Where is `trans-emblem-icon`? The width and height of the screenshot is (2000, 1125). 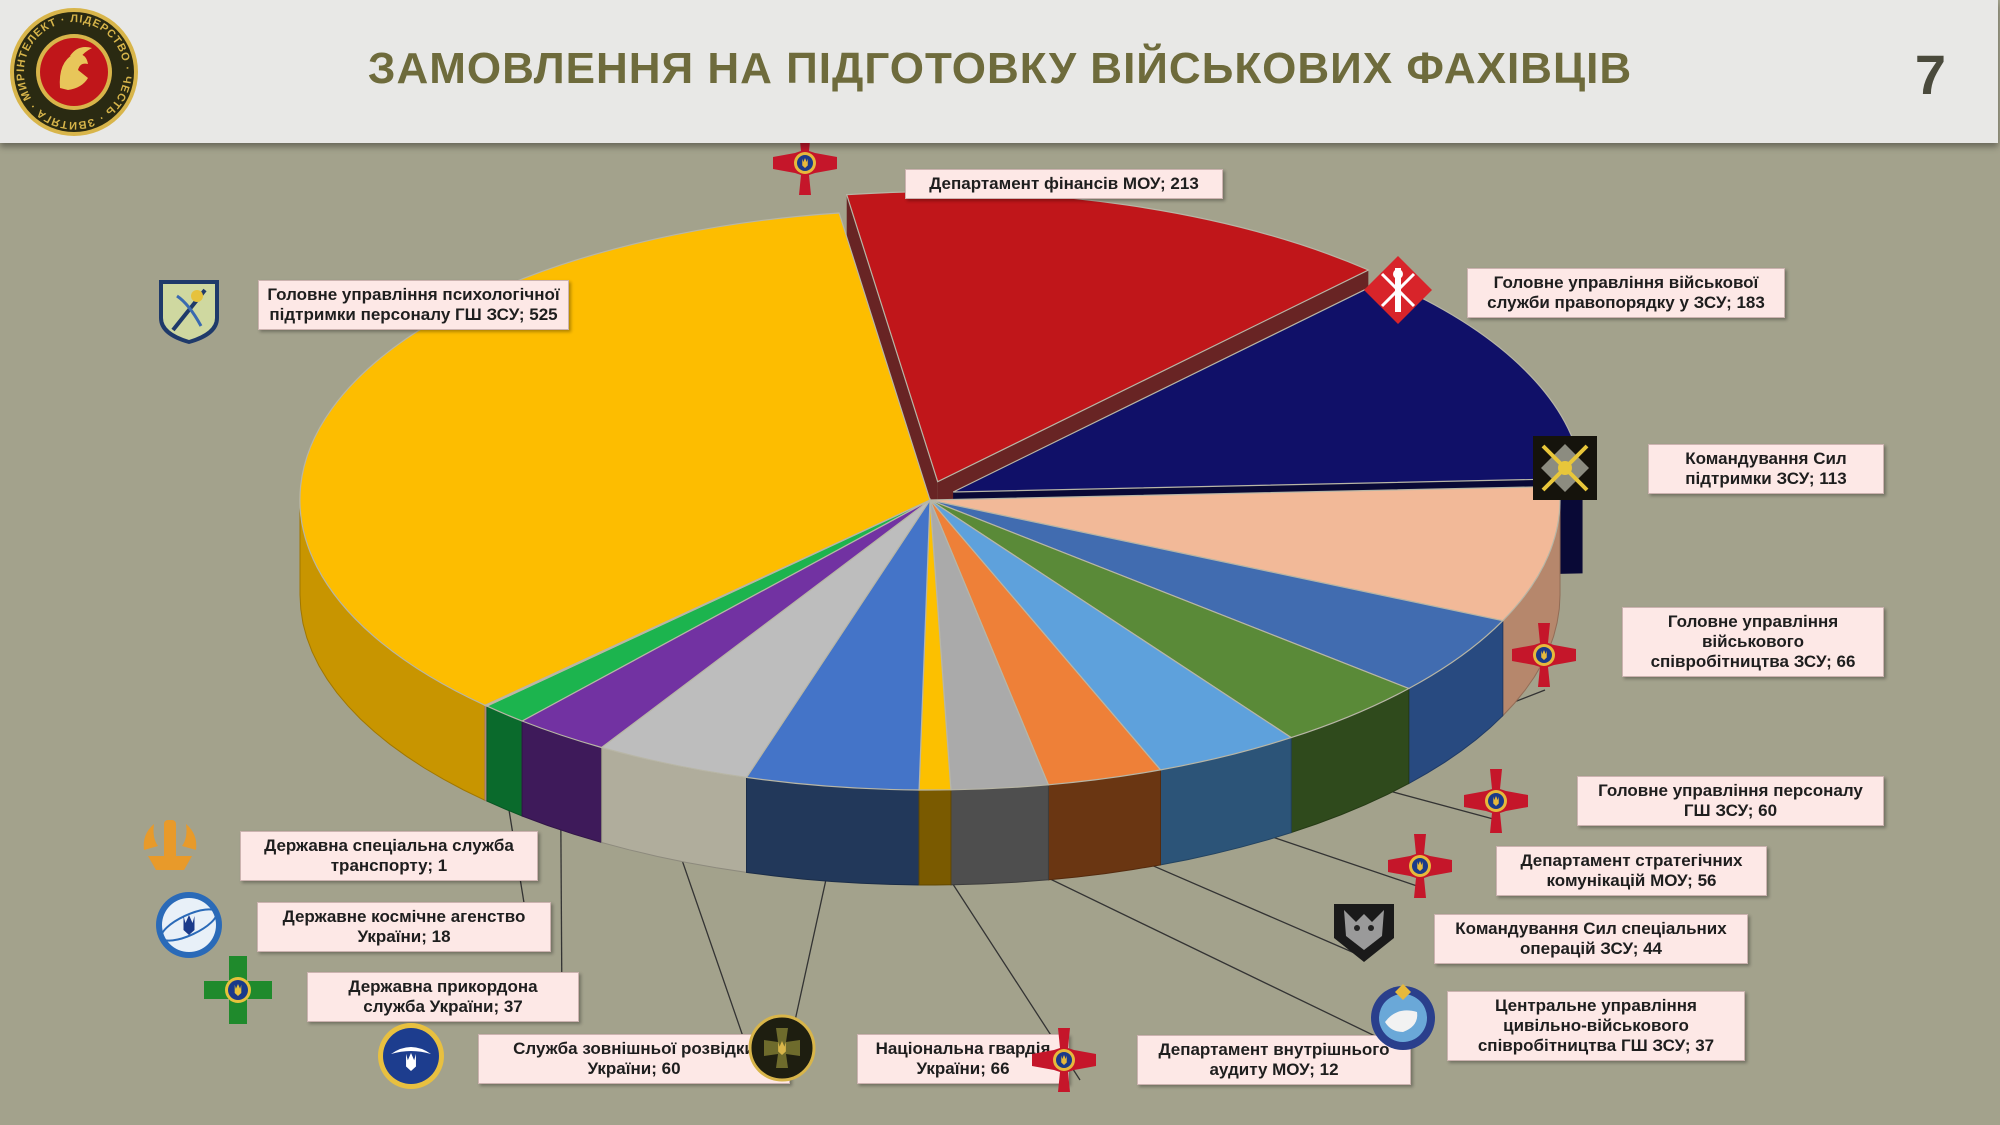
trans-emblem-icon is located at coordinates (170, 845).